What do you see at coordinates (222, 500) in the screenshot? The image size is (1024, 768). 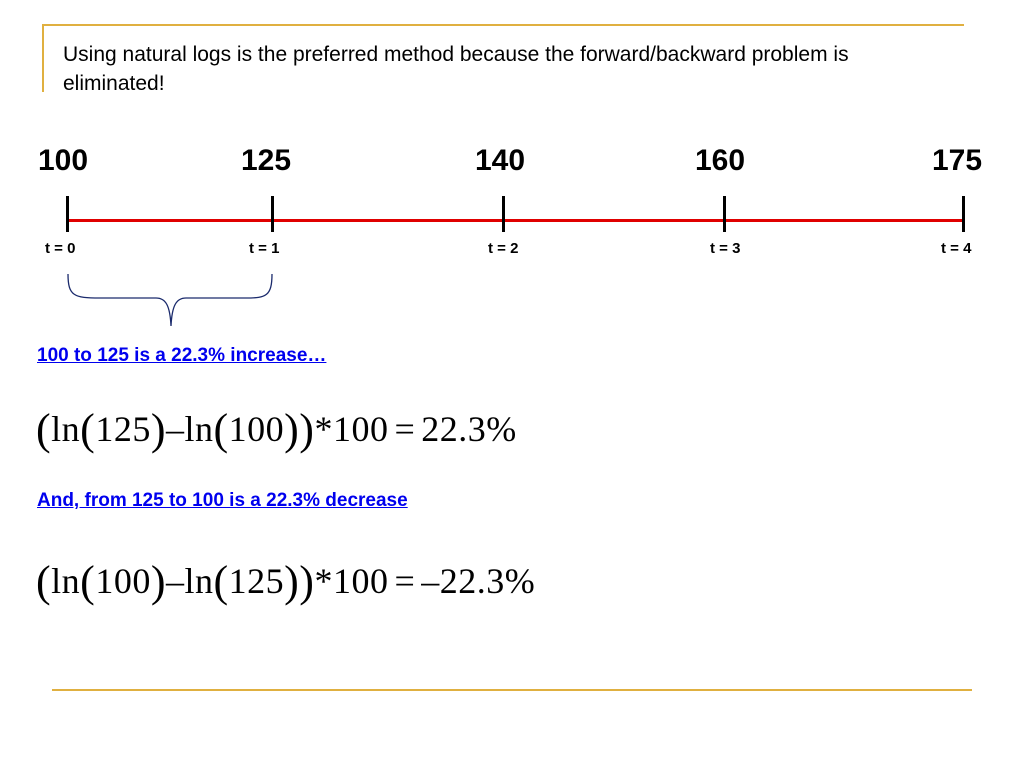 I see `decrease-statement: And, from 125 to 100 is a 22.3% decrease` at bounding box center [222, 500].